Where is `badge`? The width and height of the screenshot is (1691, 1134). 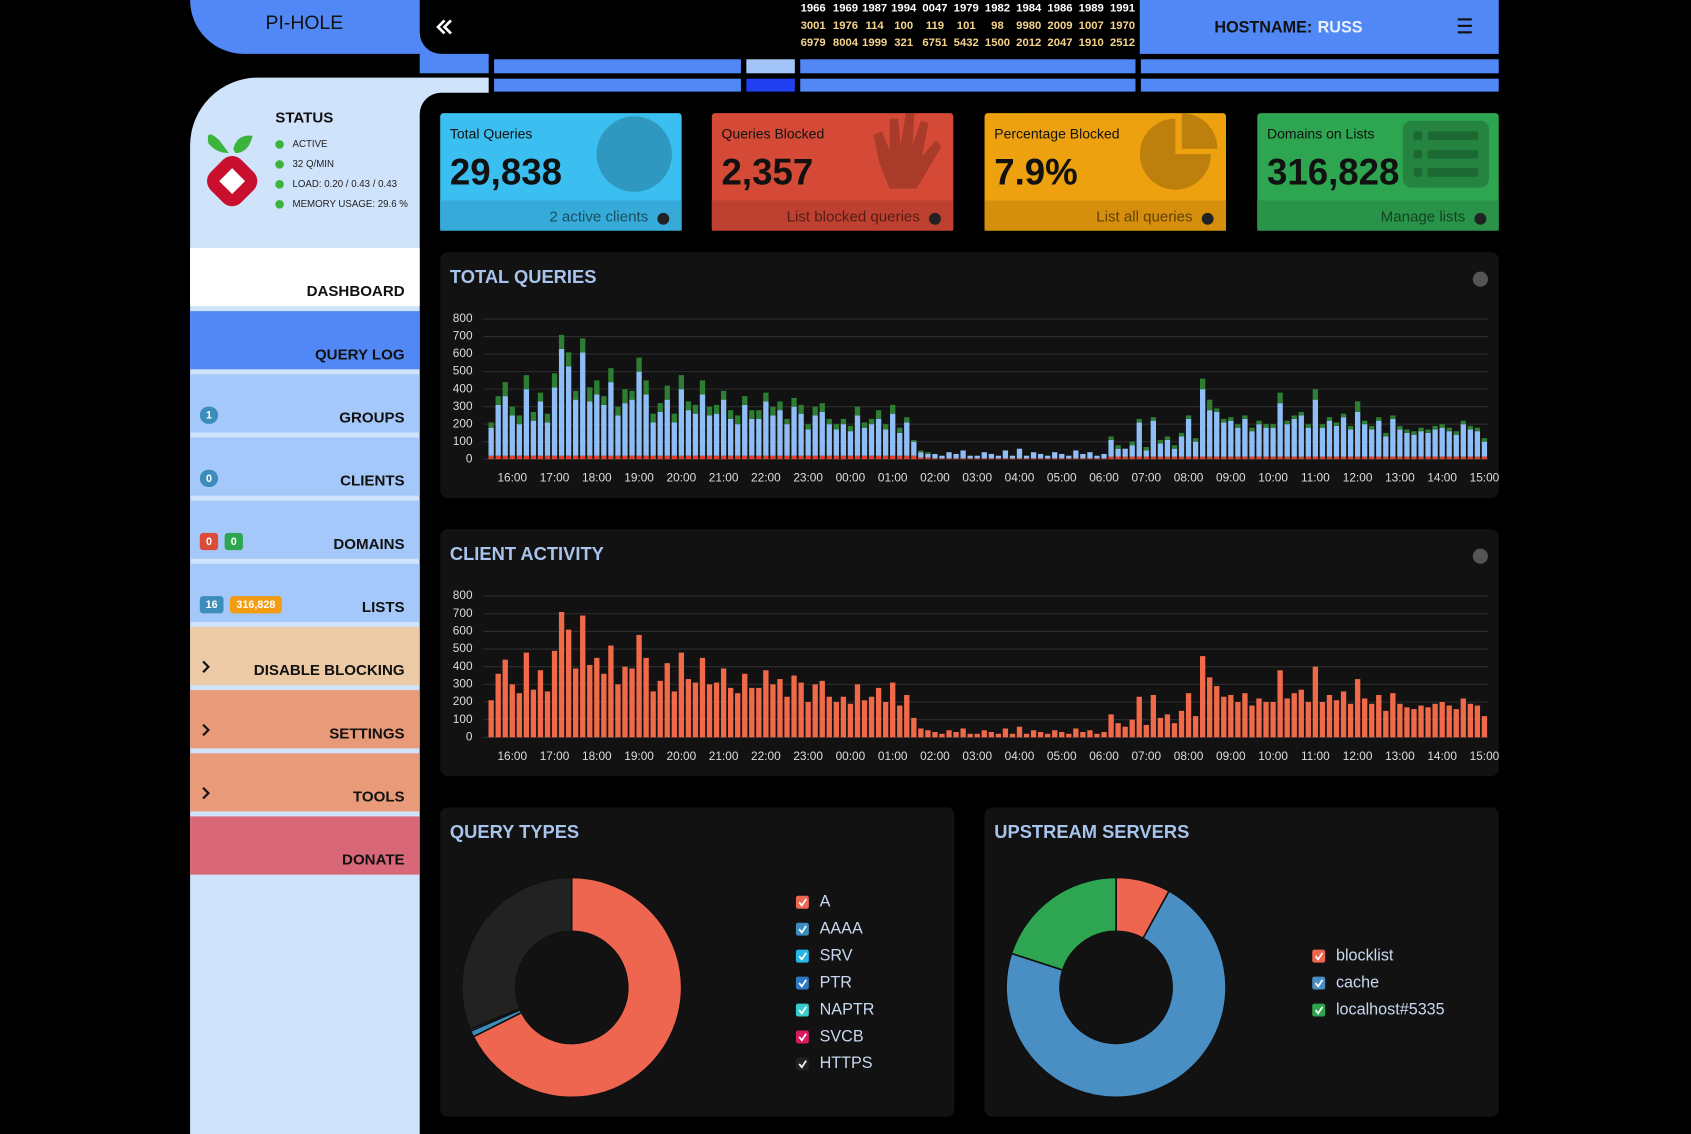
badge is located at coordinates (233, 541).